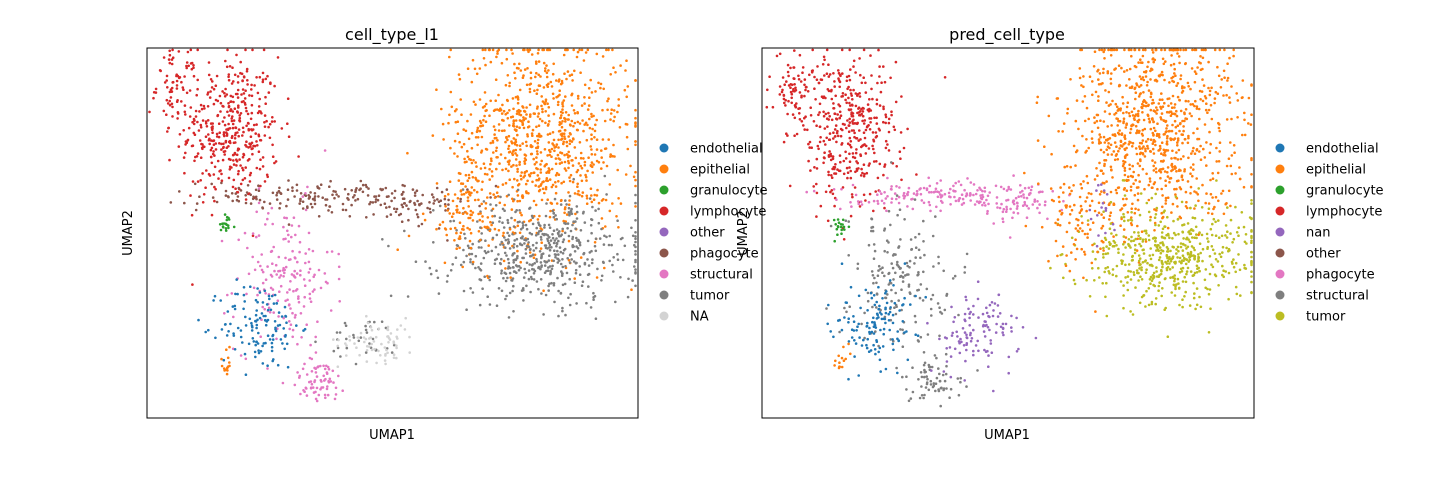  Describe the element at coordinates (664, 295) in the screenshot. I see `legend-marker` at that location.